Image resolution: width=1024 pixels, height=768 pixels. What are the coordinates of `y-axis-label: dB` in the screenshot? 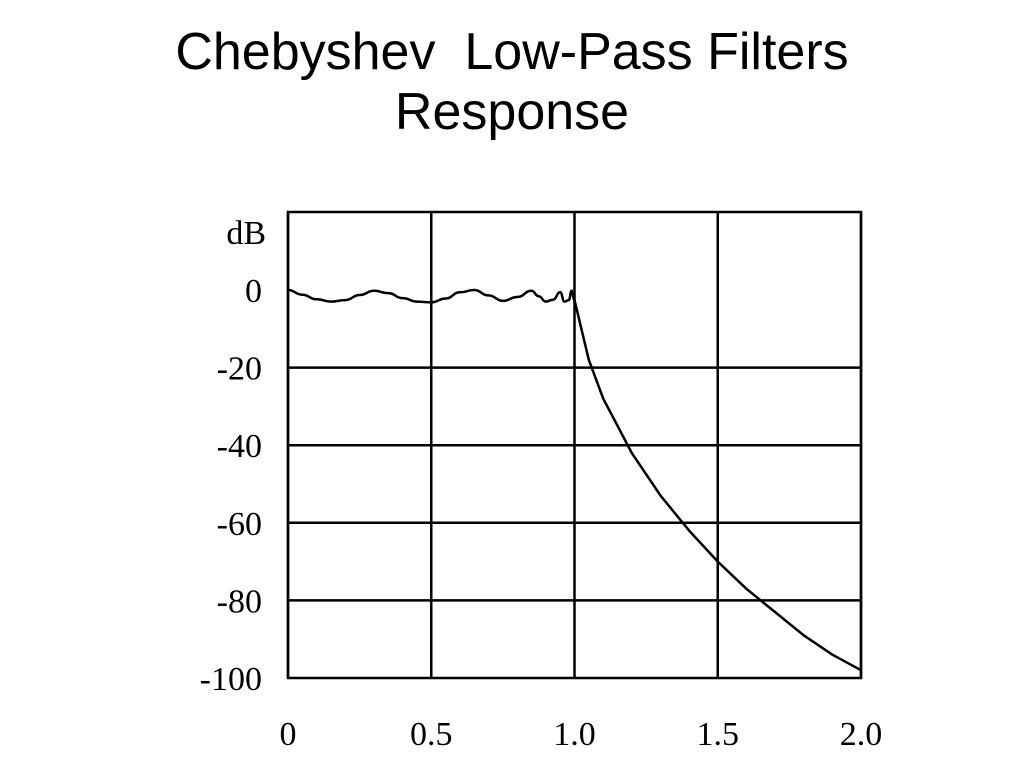 It's located at (246, 233).